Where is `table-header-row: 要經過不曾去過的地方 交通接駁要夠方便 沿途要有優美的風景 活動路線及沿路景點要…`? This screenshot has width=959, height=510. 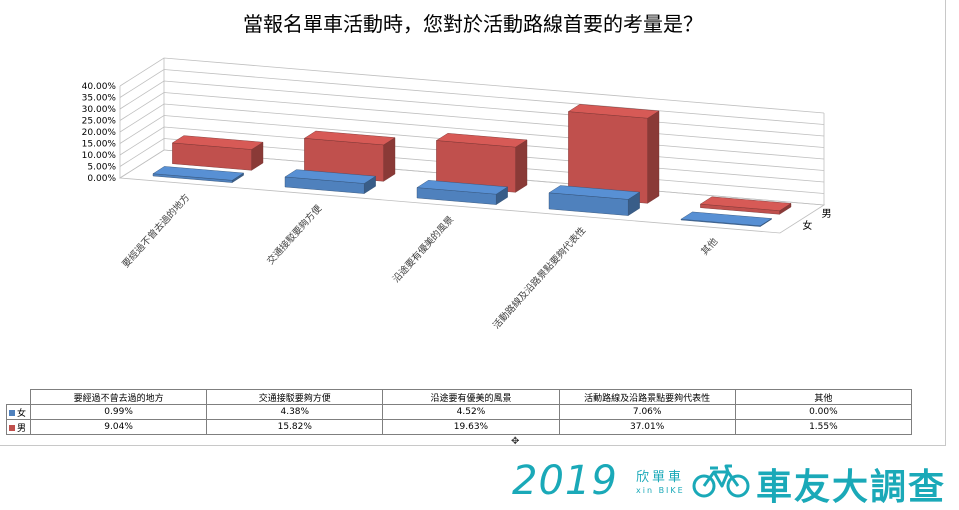 table-header-row: 要經過不曾去過的地方 交通接駁要夠方便 沿途要有優美的風景 活動路線及沿路景點要… is located at coordinates (459, 397).